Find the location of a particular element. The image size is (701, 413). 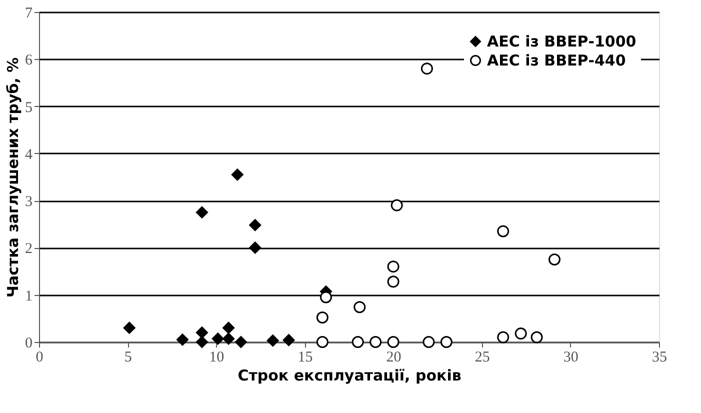

x-axis-title: Строк експлуатації, років is located at coordinates (350, 375).